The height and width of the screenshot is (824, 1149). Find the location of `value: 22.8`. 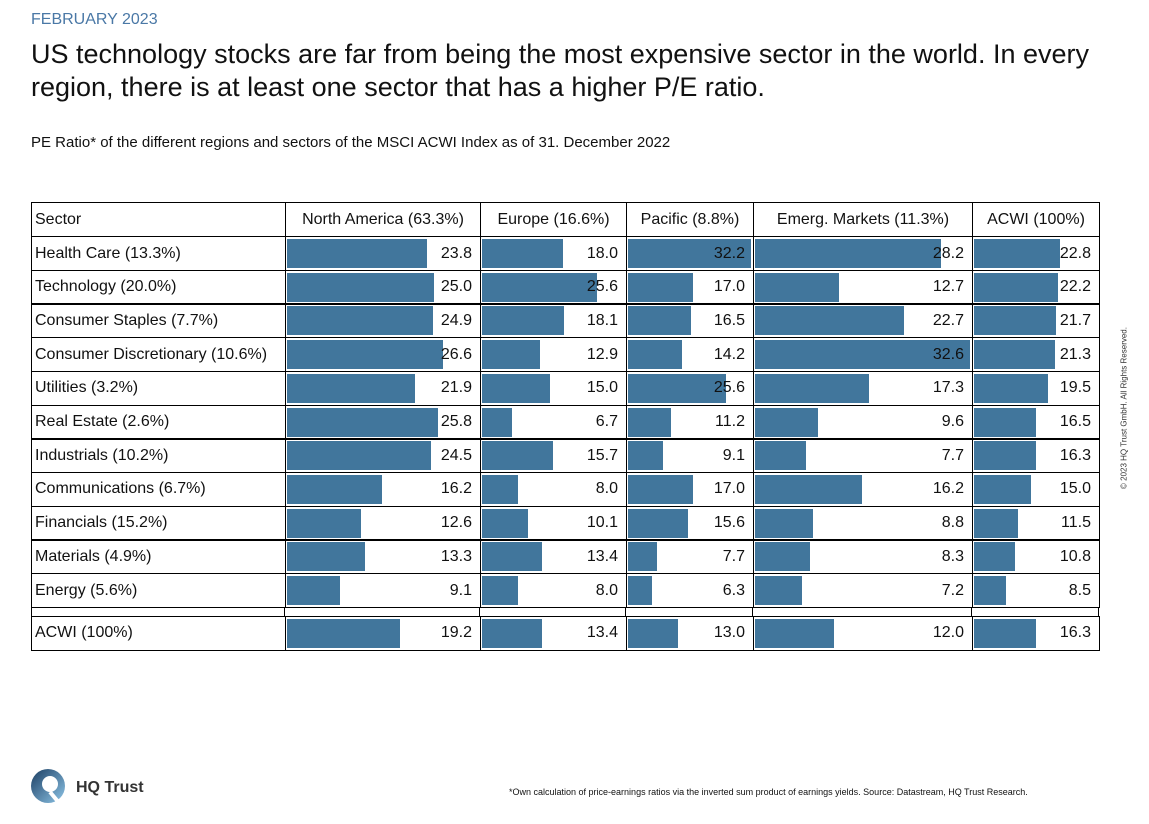

value: 22.8 is located at coordinates (1075, 253).